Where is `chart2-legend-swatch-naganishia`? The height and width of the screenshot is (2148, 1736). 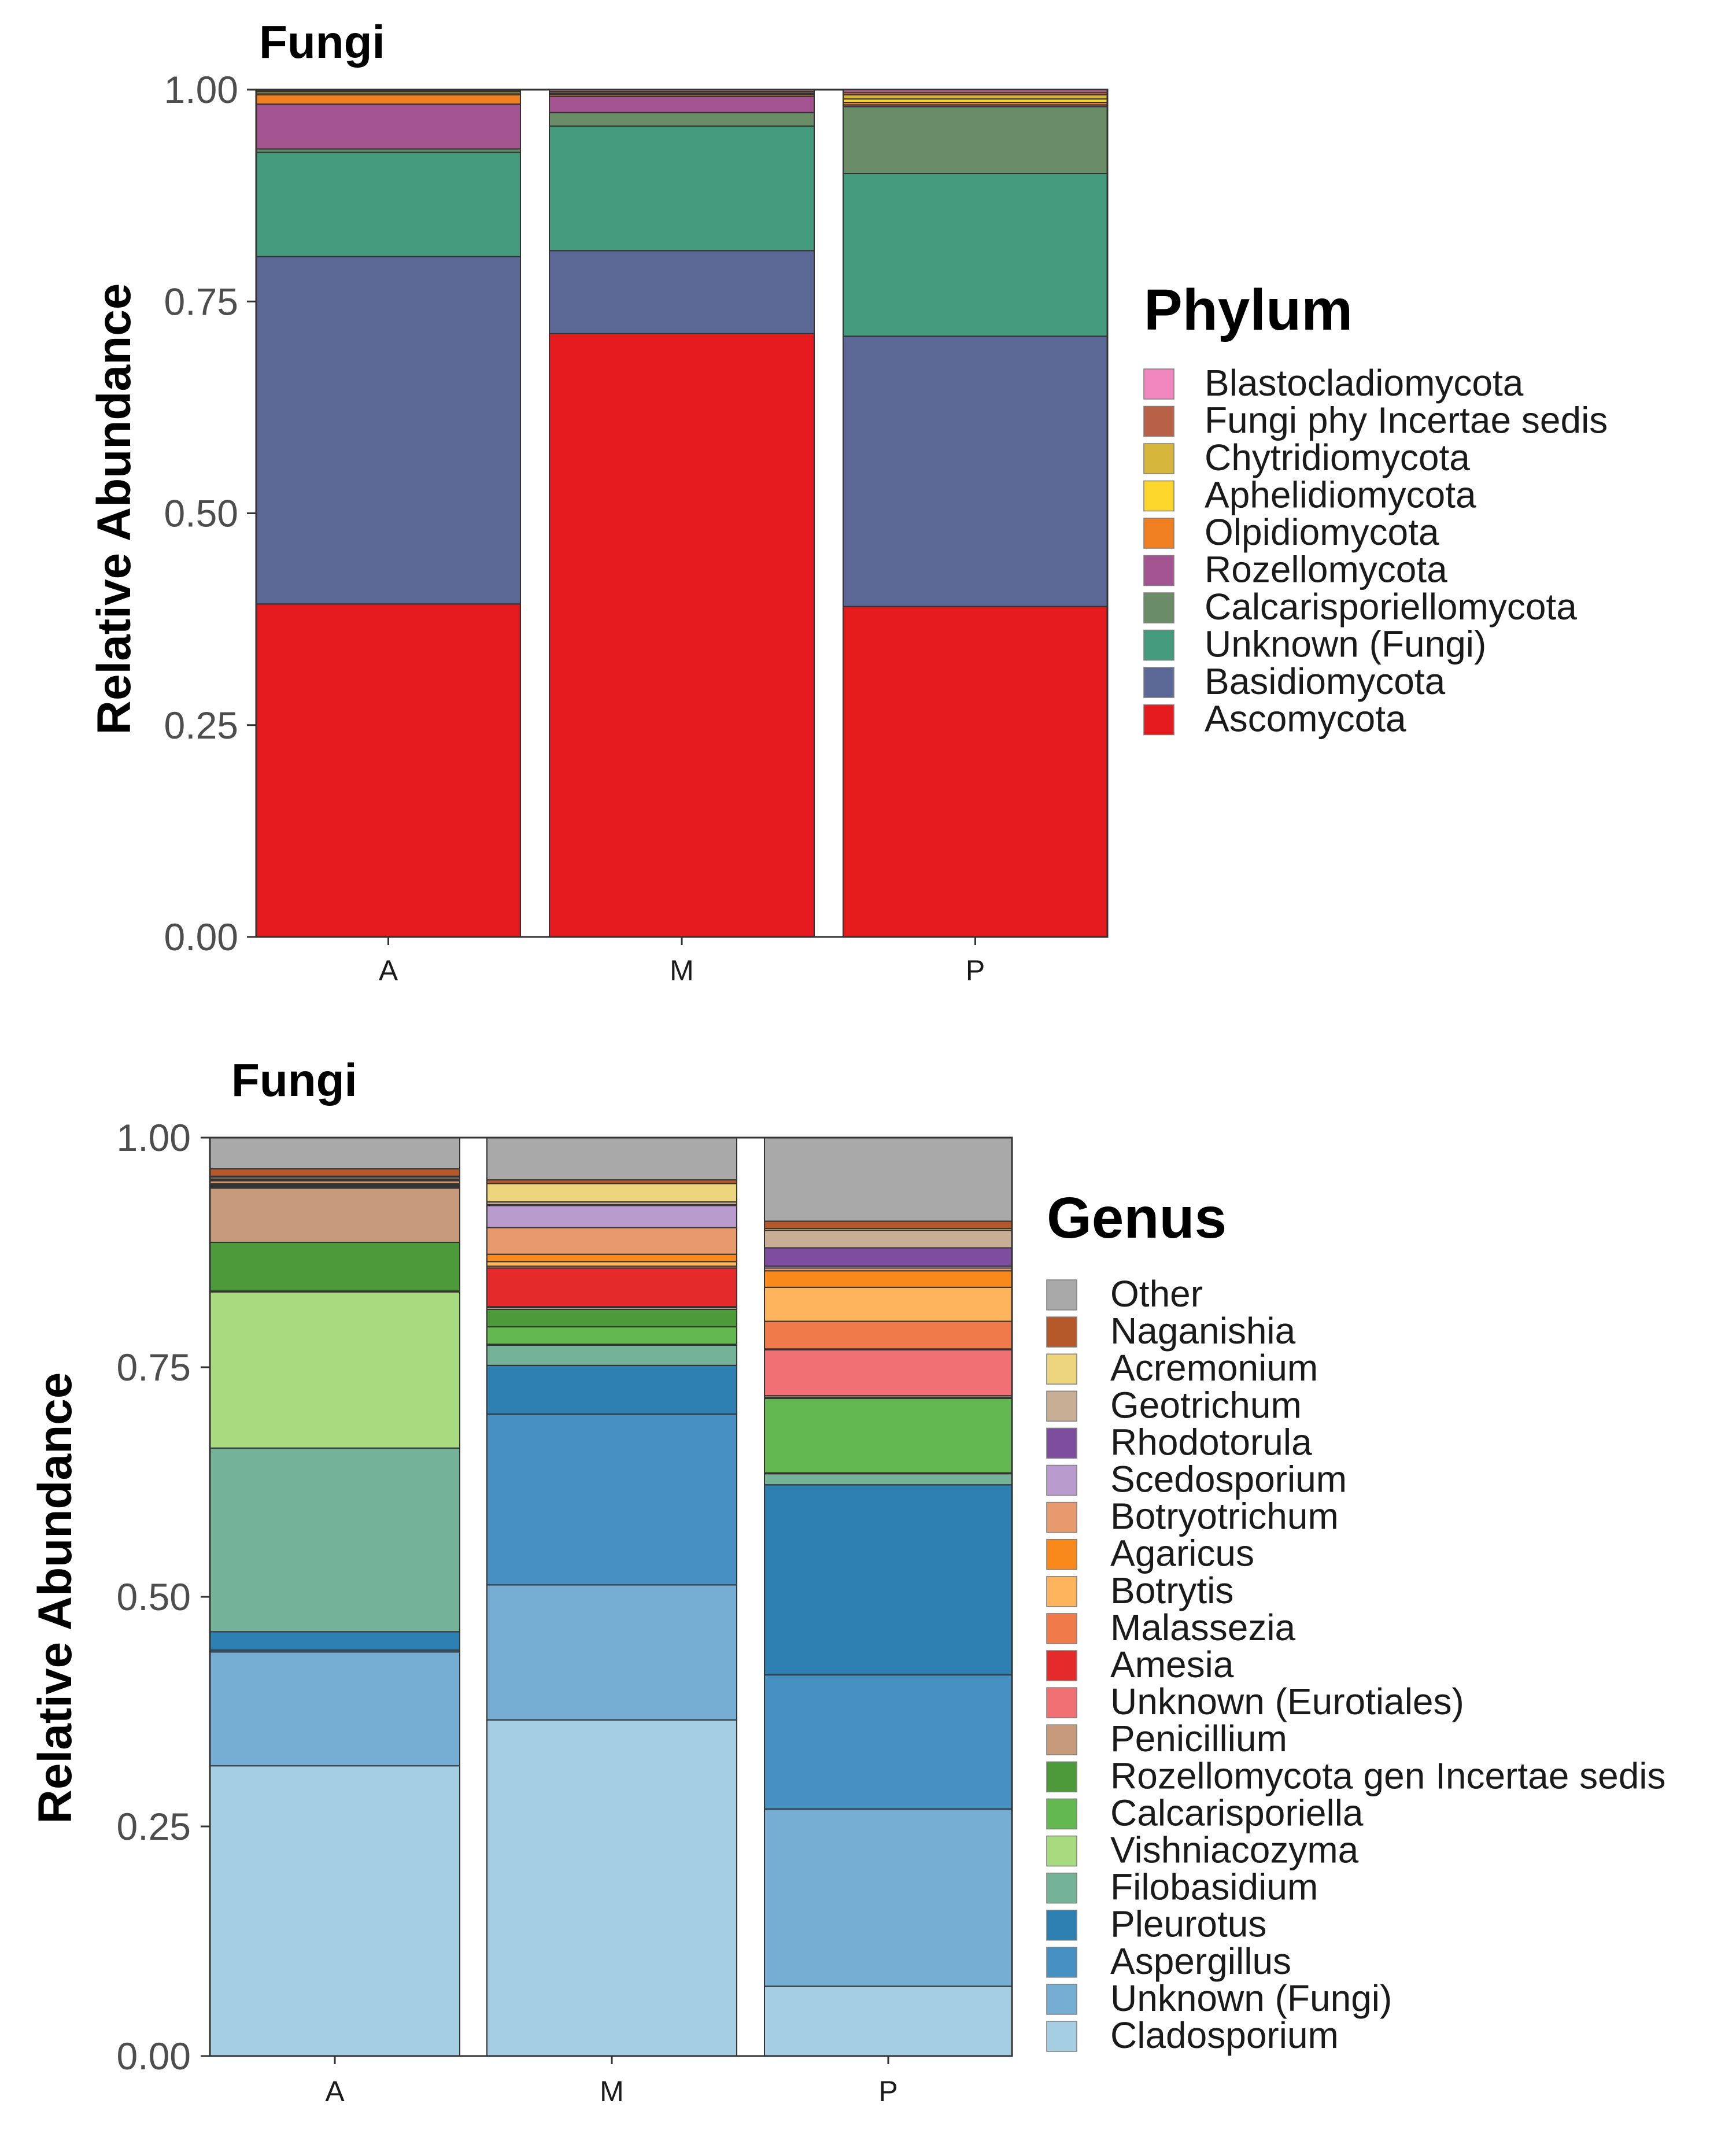
chart2-legend-swatch-naganishia is located at coordinates (1061, 1332).